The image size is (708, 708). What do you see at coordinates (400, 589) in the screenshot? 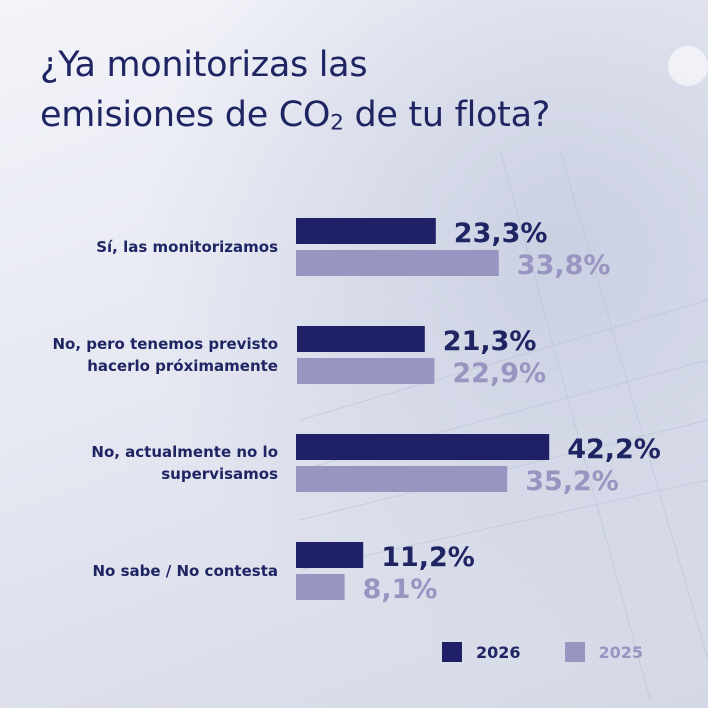
I see `value-label-2025: 8,1%` at bounding box center [400, 589].